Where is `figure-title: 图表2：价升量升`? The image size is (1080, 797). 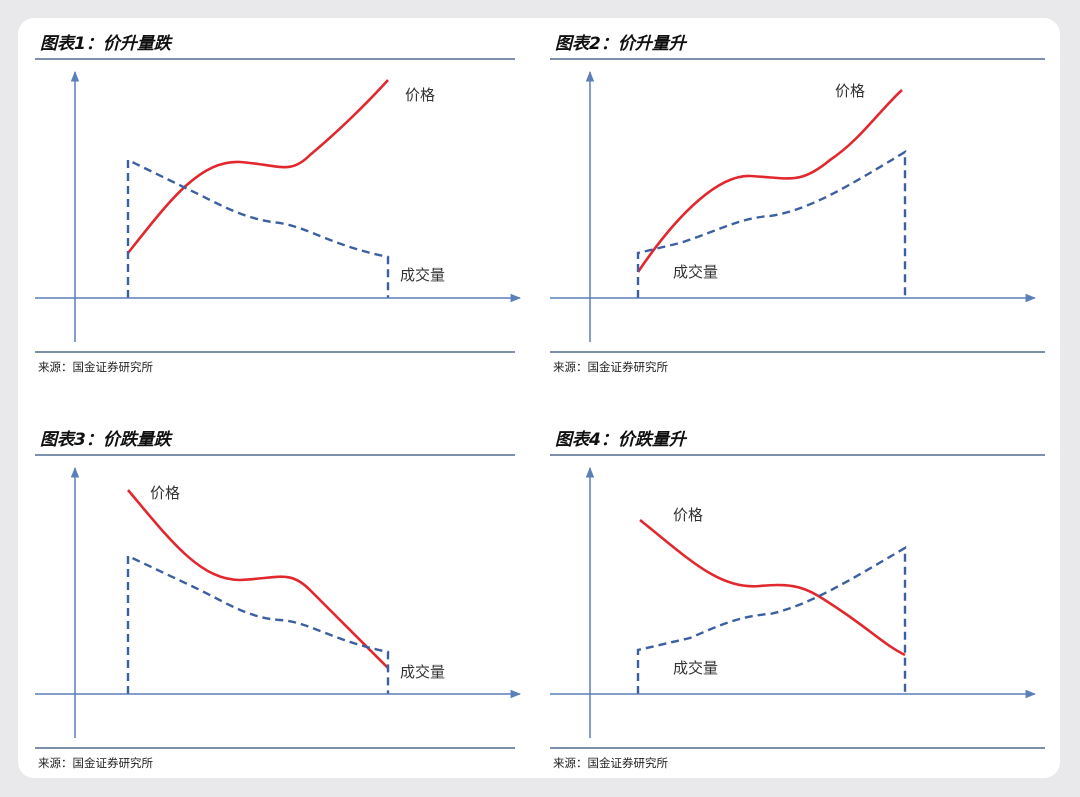 figure-title: 图表2：价升量升 is located at coordinates (621, 44).